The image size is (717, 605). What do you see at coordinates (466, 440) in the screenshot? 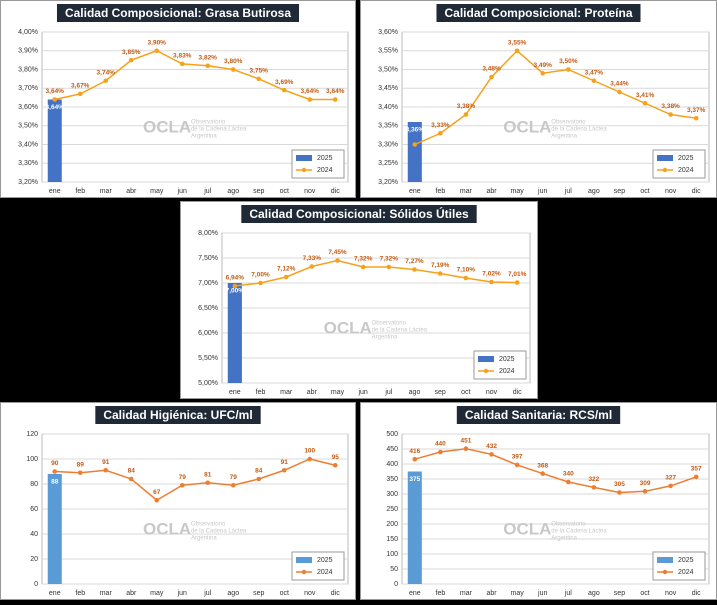
I see `line-value-label: 451` at bounding box center [466, 440].